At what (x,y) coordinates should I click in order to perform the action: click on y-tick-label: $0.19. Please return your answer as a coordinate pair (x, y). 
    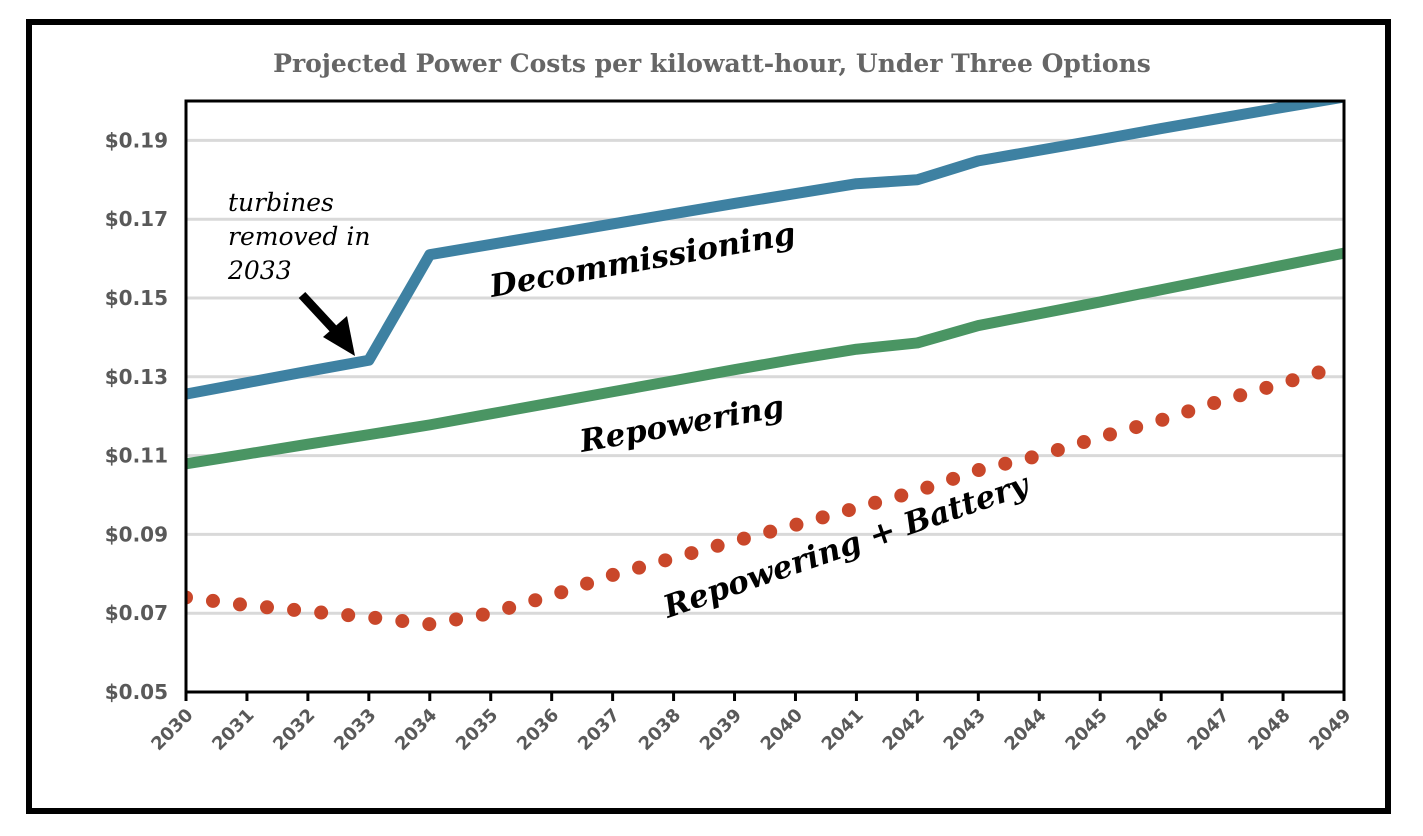
    Looking at the image, I should click on (136, 140).